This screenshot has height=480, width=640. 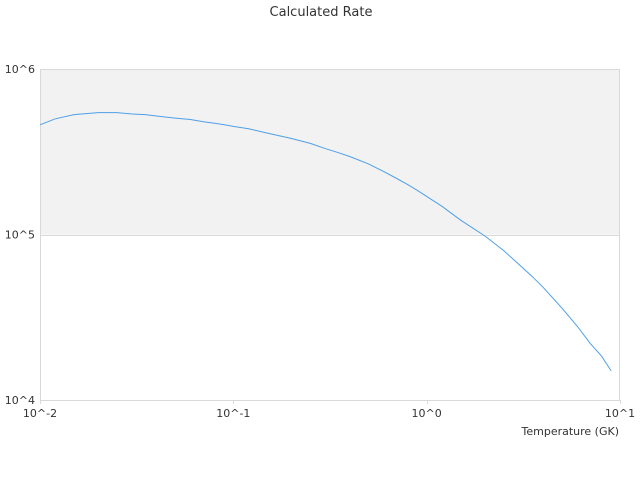 What do you see at coordinates (20, 400) in the screenshot?
I see `y-tick-label: 10^4` at bounding box center [20, 400].